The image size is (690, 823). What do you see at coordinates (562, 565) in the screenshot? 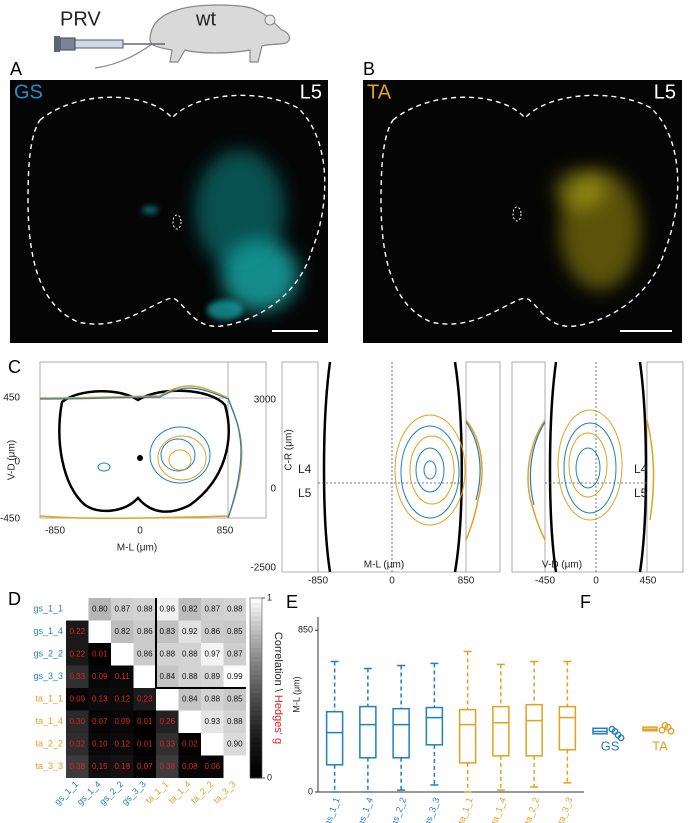
I see `axis-label: V-D (μm)` at bounding box center [562, 565].